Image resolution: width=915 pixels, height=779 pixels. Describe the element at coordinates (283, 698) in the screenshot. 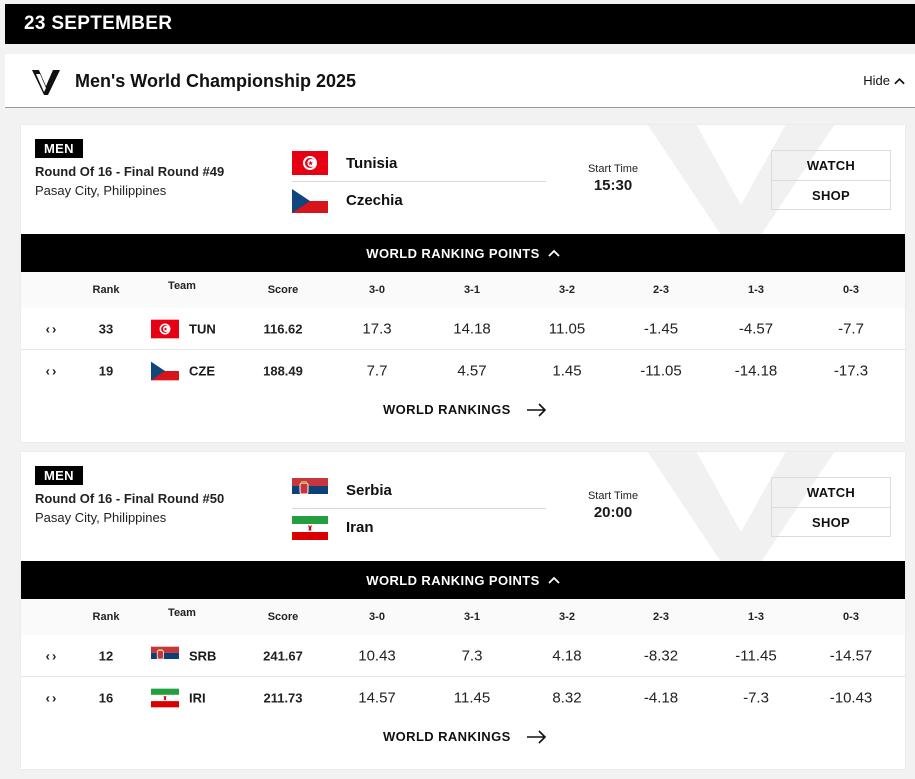

I see `score-value: 211.73` at that location.